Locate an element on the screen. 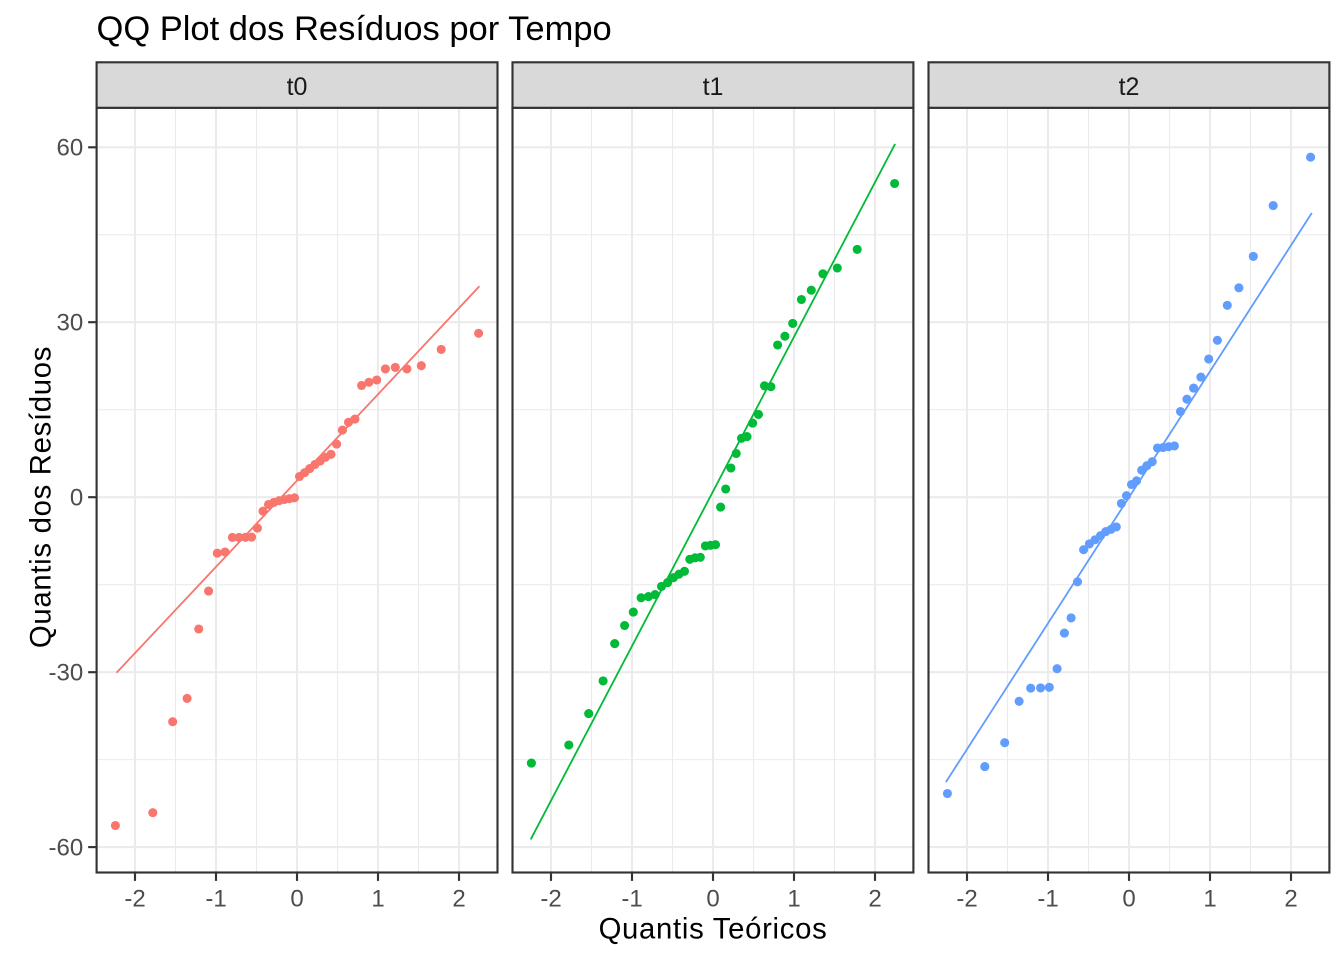  svg-text: t0 is located at coordinates (297, 87).